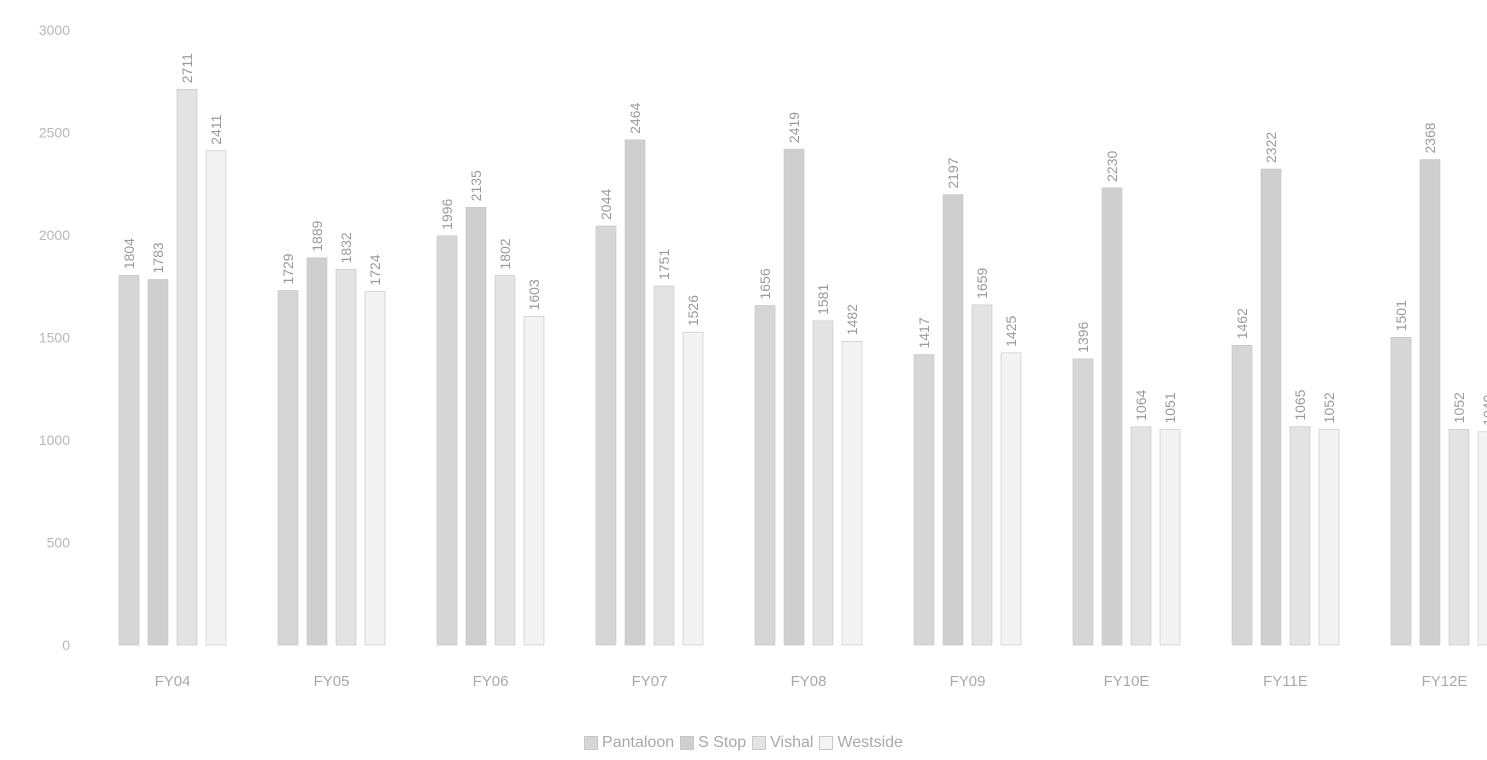 This screenshot has height=760, width=1487. What do you see at coordinates (66, 645) in the screenshot?
I see `y-tick-label: 0` at bounding box center [66, 645].